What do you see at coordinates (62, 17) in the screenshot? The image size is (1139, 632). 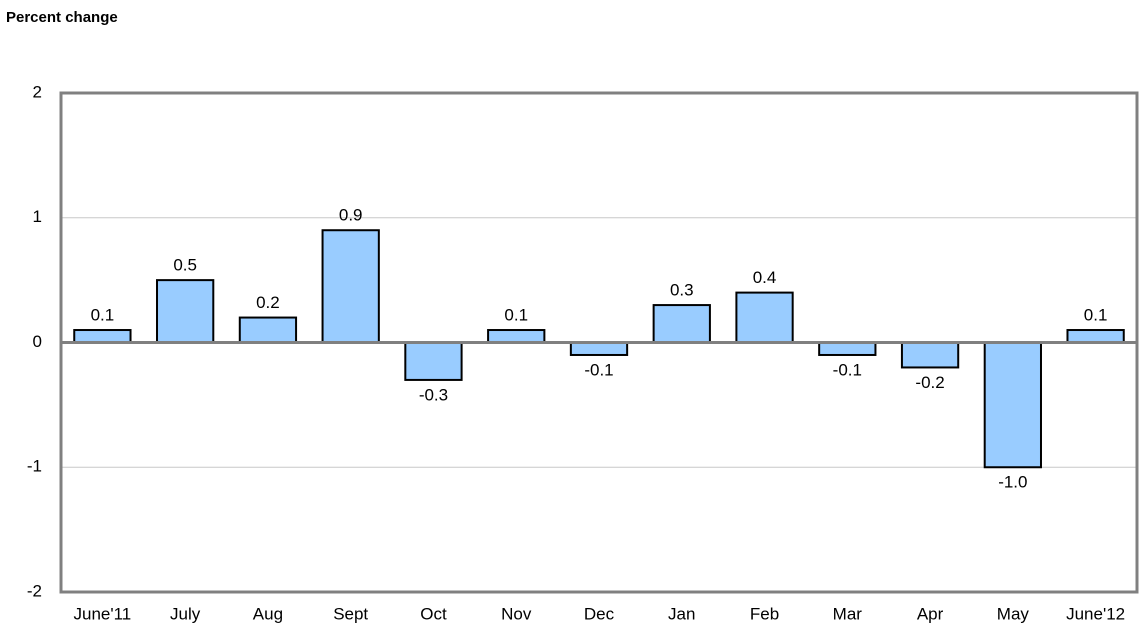 I see `chart-title: Percent change` at bounding box center [62, 17].